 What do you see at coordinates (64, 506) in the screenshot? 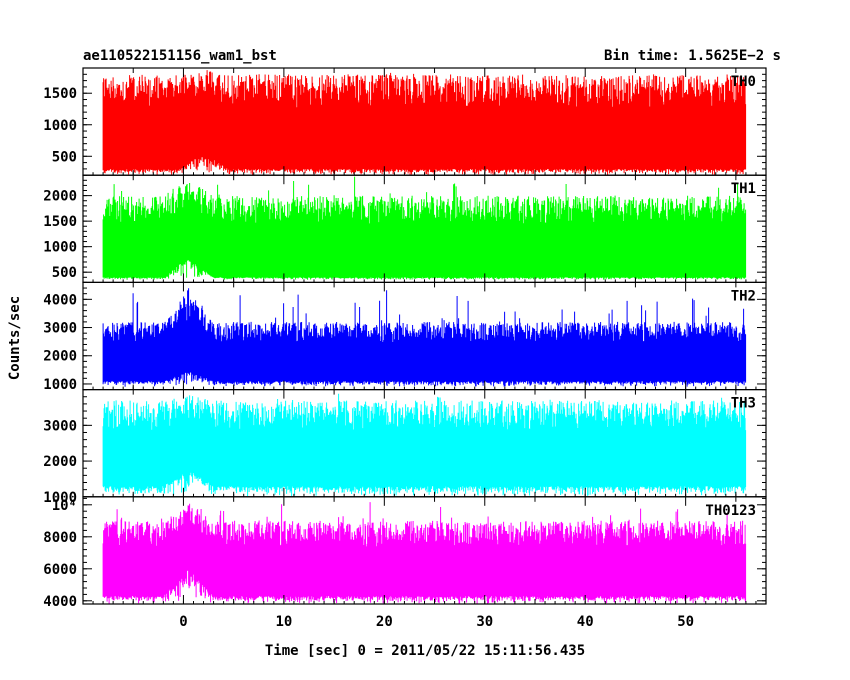
I see `y-tick-label: 10⁴` at bounding box center [64, 506].